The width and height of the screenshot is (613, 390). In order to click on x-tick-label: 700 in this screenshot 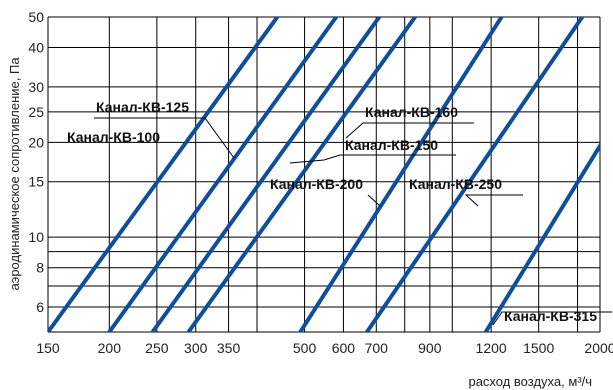, I will do `click(377, 348)`.